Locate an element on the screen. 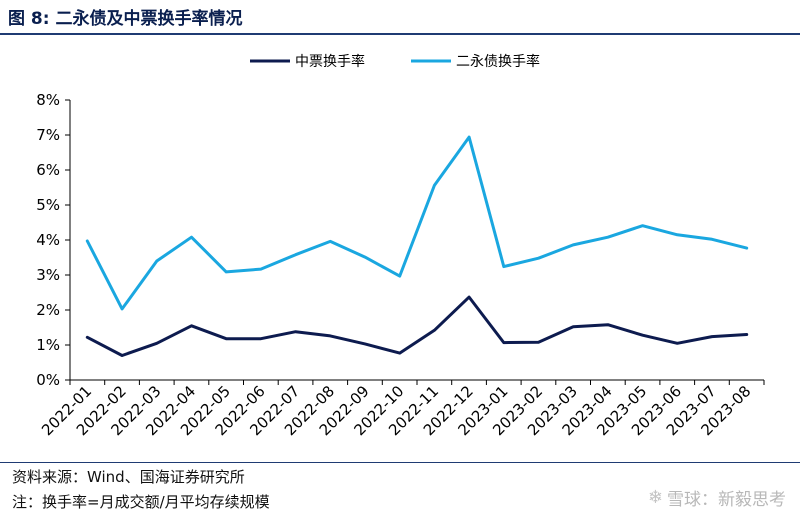 Image resolution: width=800 pixels, height=519 pixels. title-divider is located at coordinates (400, 34).